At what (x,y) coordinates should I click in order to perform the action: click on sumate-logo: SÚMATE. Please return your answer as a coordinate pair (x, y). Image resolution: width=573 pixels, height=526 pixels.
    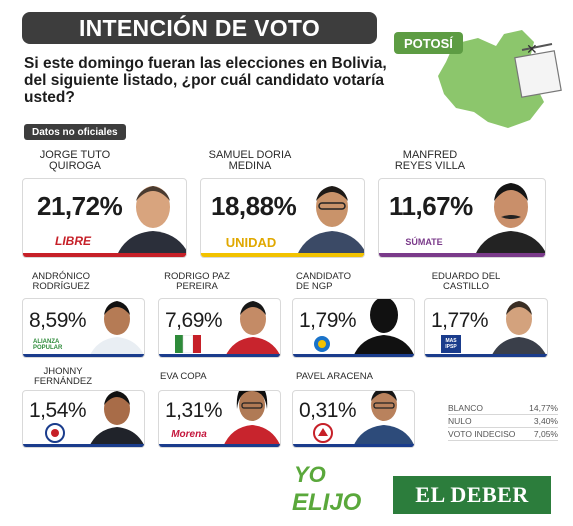
    Looking at the image, I should click on (424, 242).